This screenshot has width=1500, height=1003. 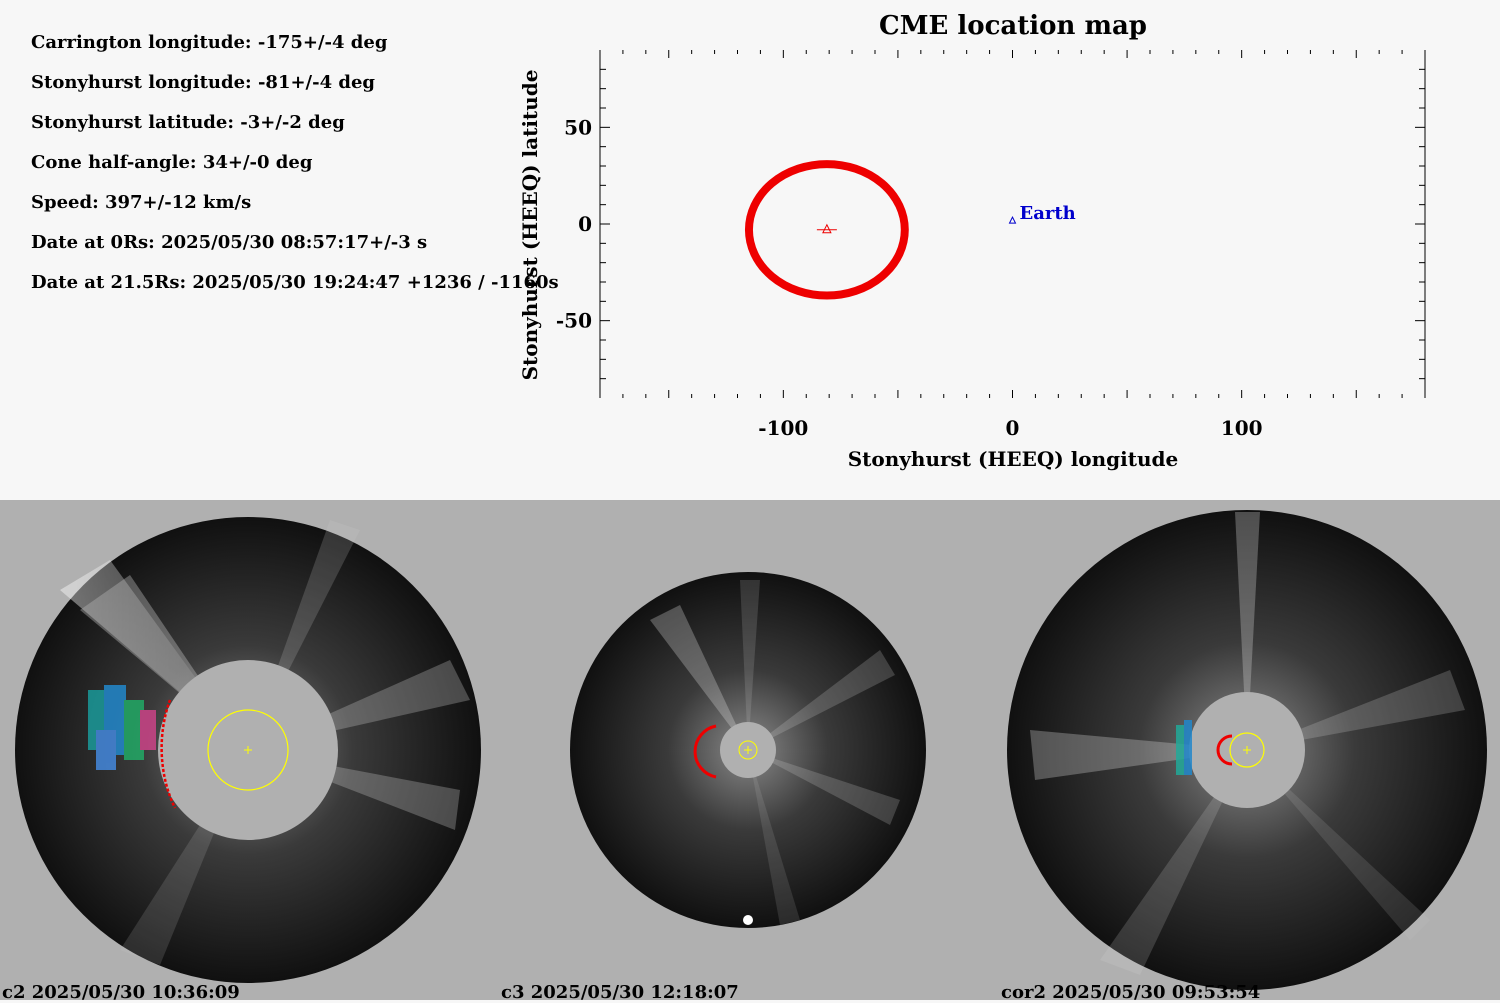 I want to click on cme-cone-outline, so click(x=826, y=230).